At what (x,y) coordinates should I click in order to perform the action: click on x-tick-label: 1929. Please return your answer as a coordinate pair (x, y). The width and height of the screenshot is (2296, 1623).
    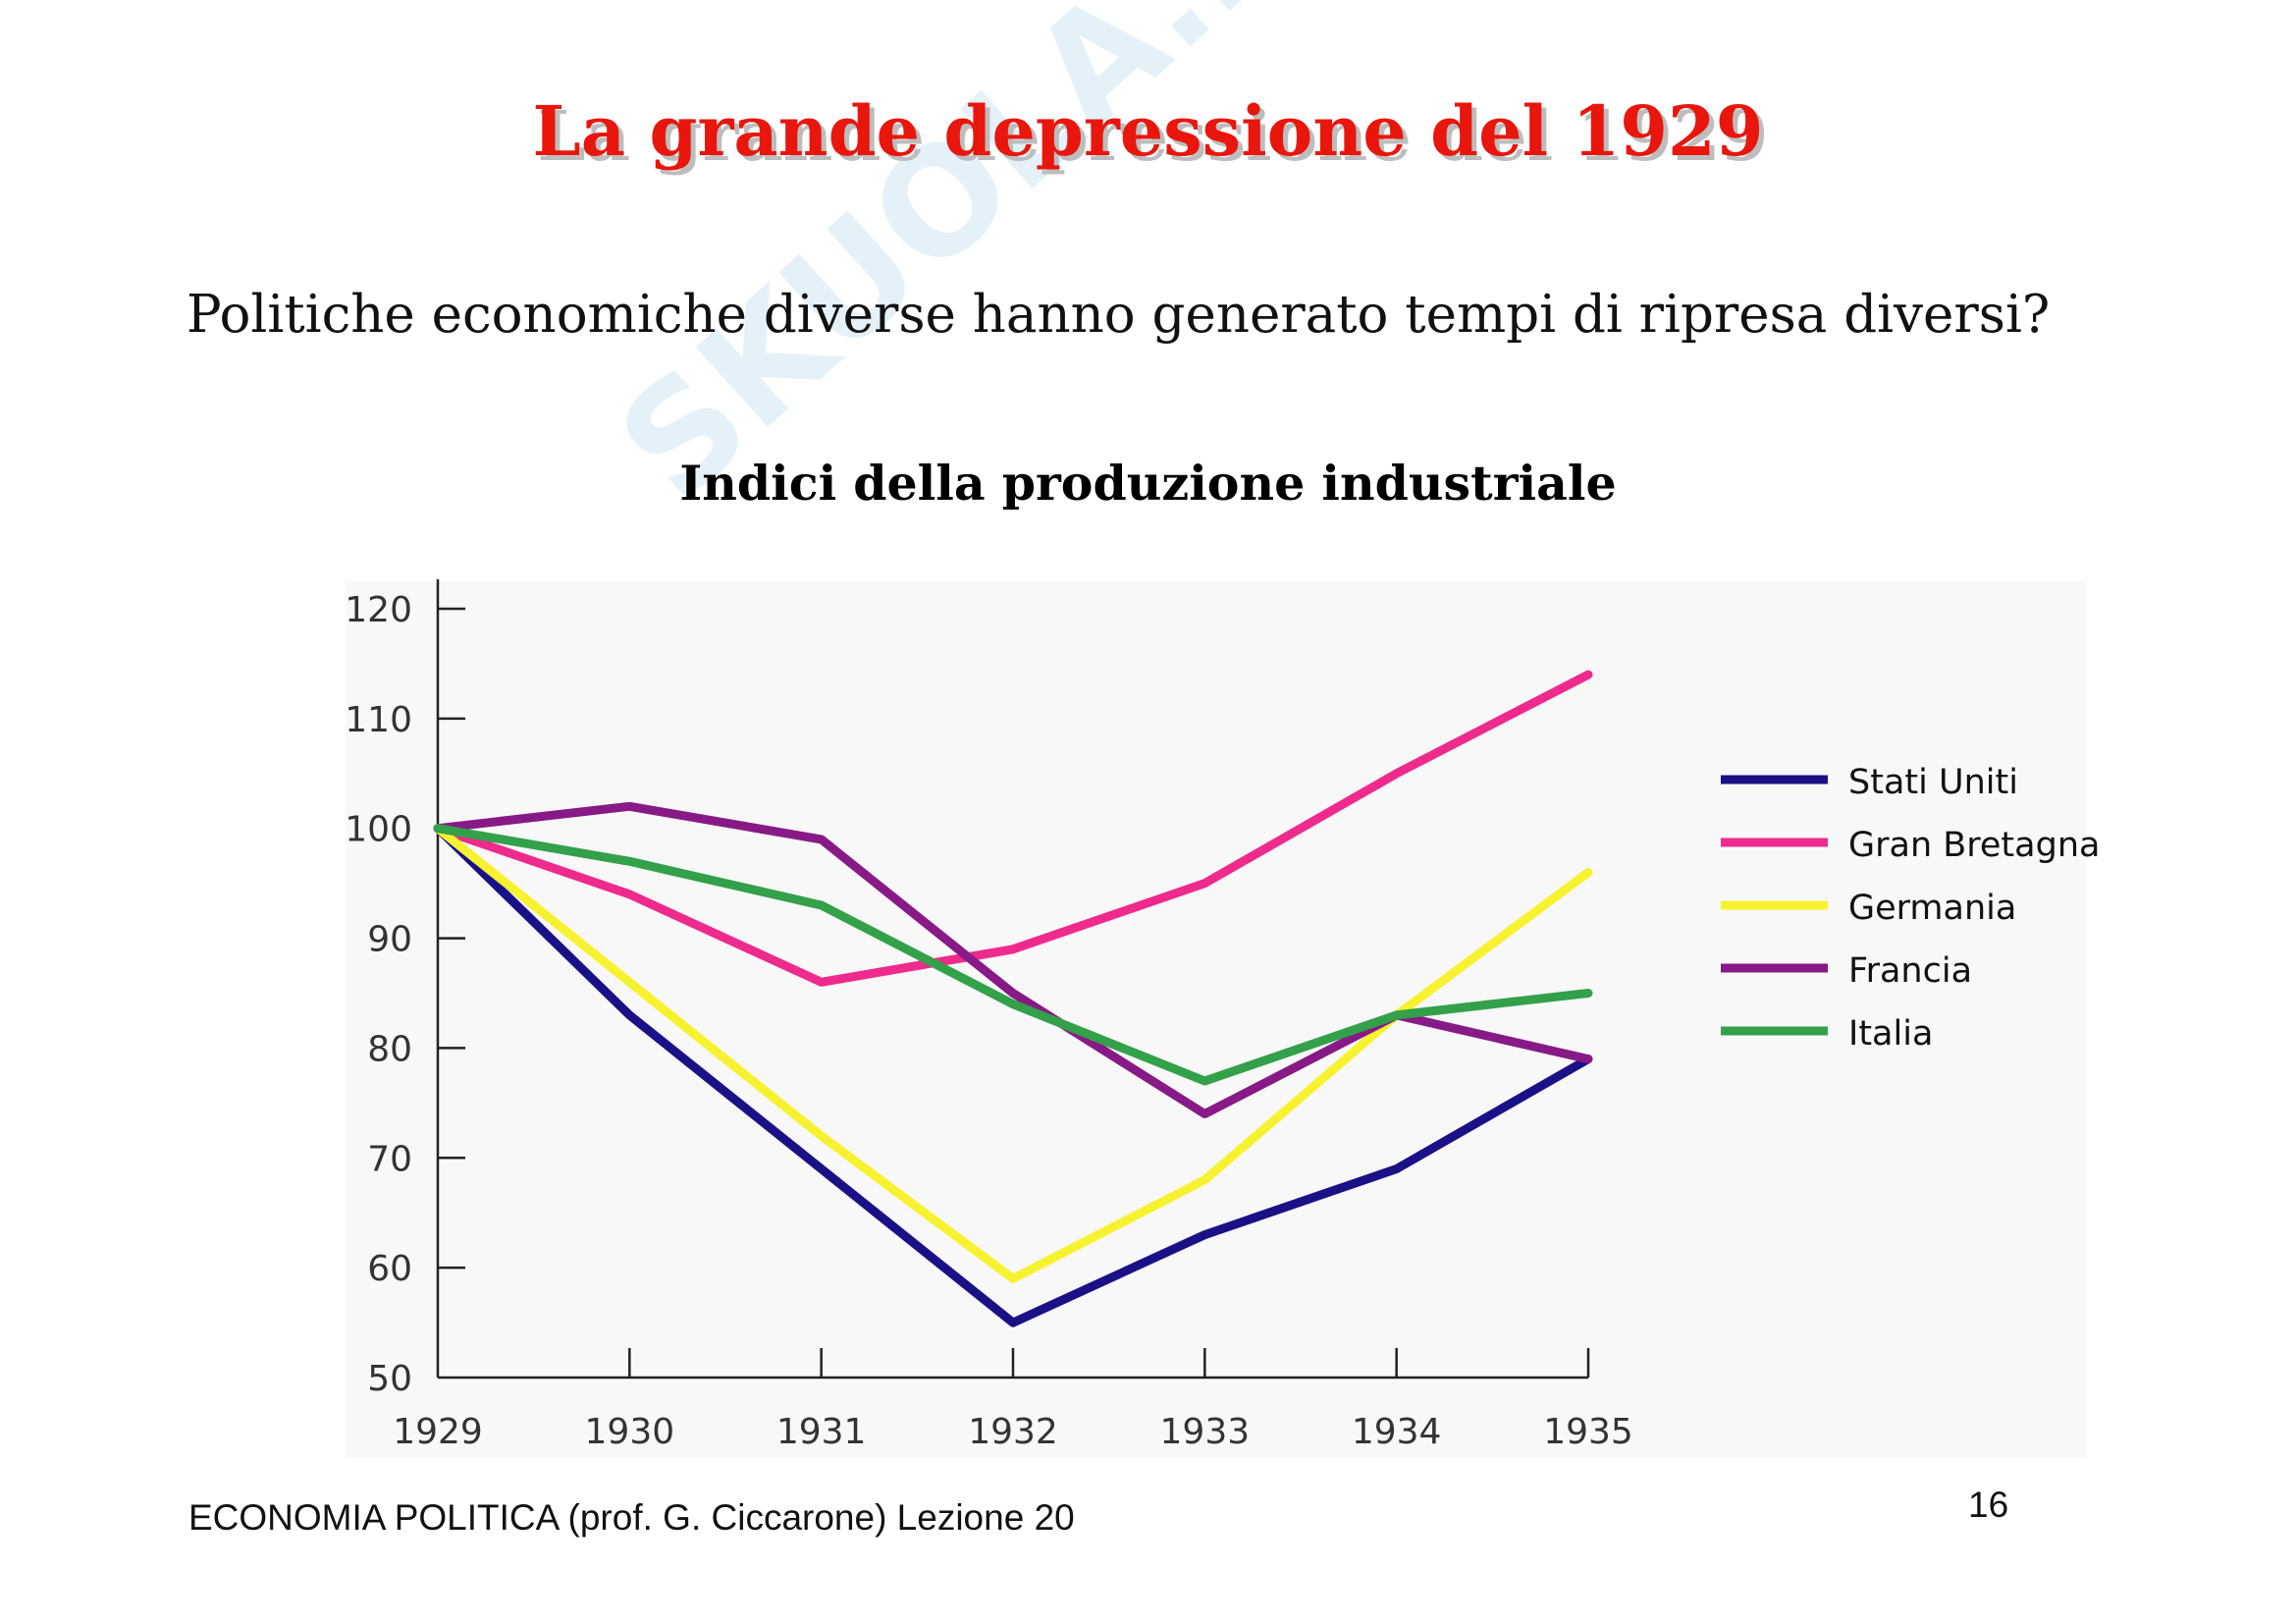
    Looking at the image, I should click on (438, 1432).